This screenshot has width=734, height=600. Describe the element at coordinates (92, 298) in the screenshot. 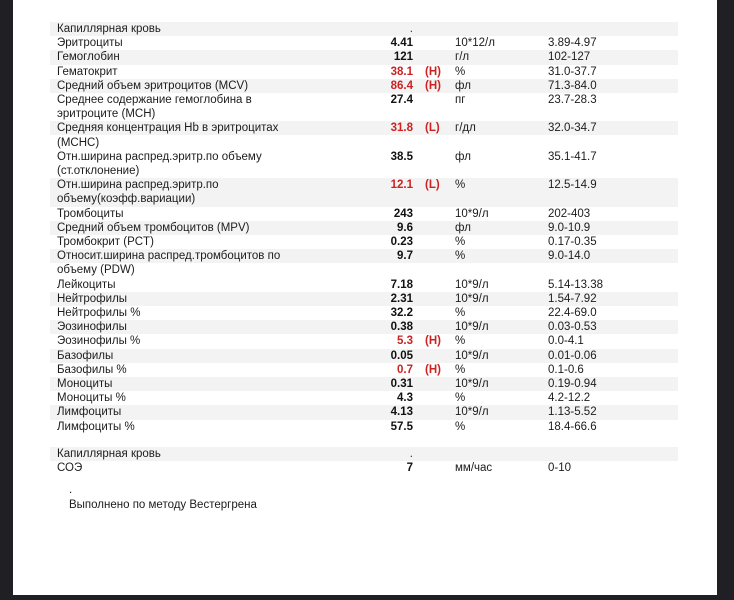

I see `parameter-name: Нейтрофилы` at that location.